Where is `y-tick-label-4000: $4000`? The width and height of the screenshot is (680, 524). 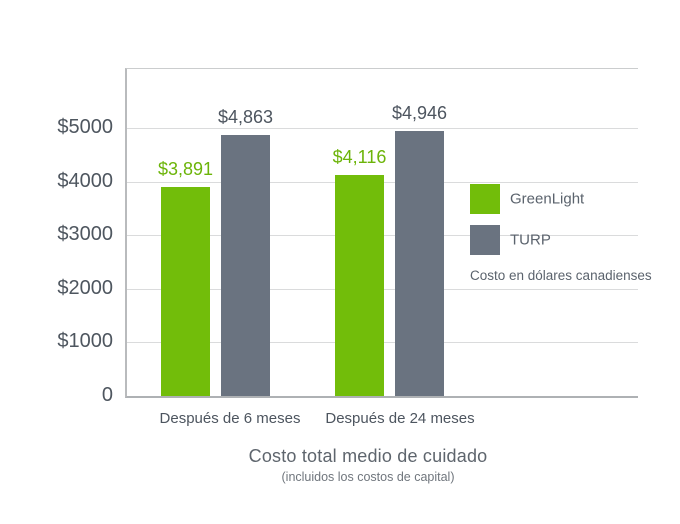
y-tick-label-4000: $4000 is located at coordinates (85, 180).